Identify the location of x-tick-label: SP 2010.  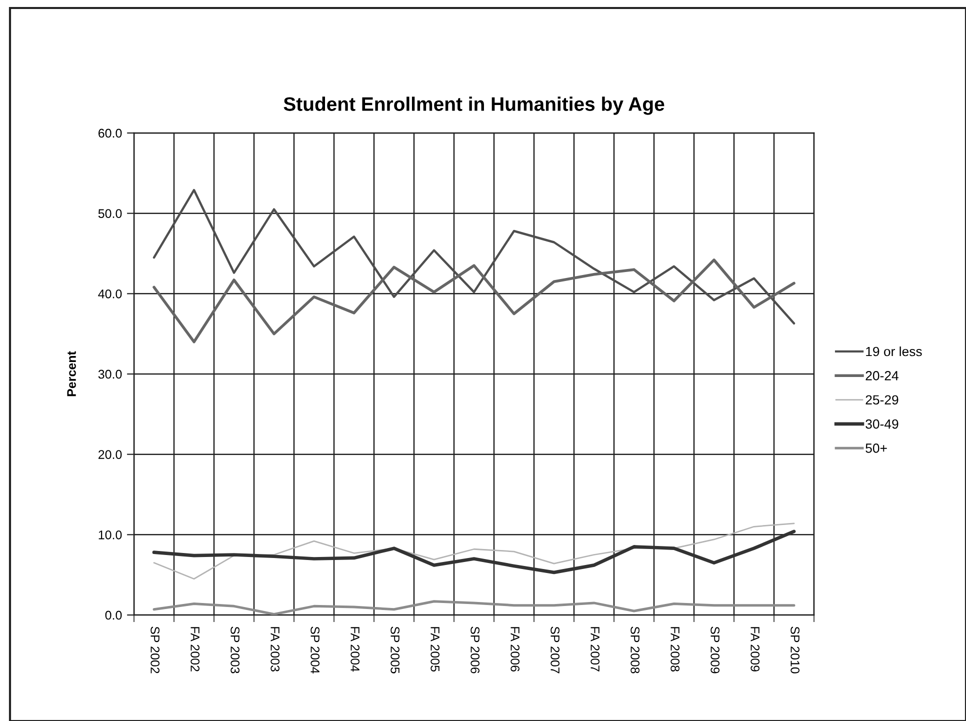
(795, 650).